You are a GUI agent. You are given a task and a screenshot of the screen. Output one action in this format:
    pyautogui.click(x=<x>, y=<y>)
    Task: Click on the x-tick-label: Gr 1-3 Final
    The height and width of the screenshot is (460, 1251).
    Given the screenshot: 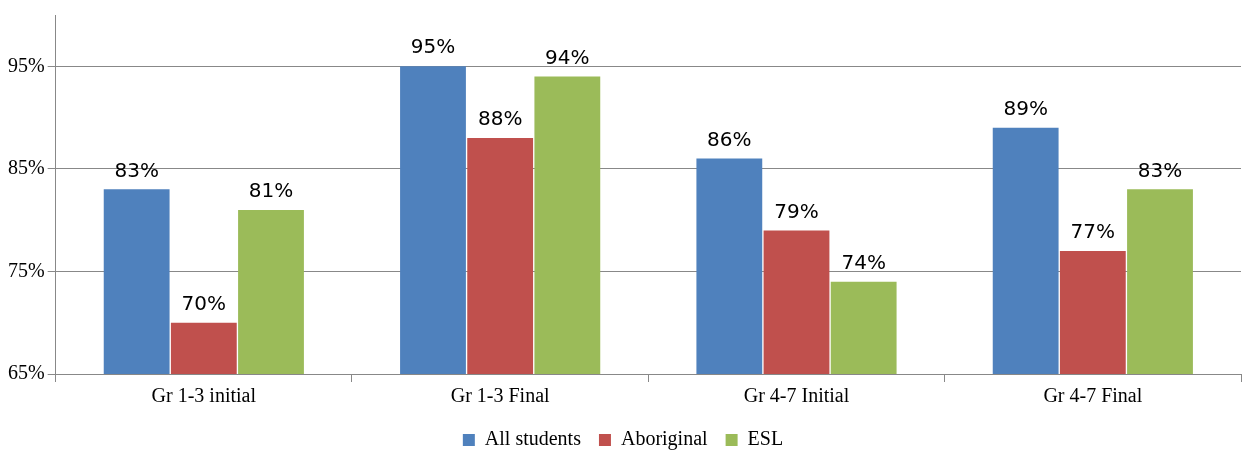 What is the action you would take?
    pyautogui.click(x=500, y=395)
    